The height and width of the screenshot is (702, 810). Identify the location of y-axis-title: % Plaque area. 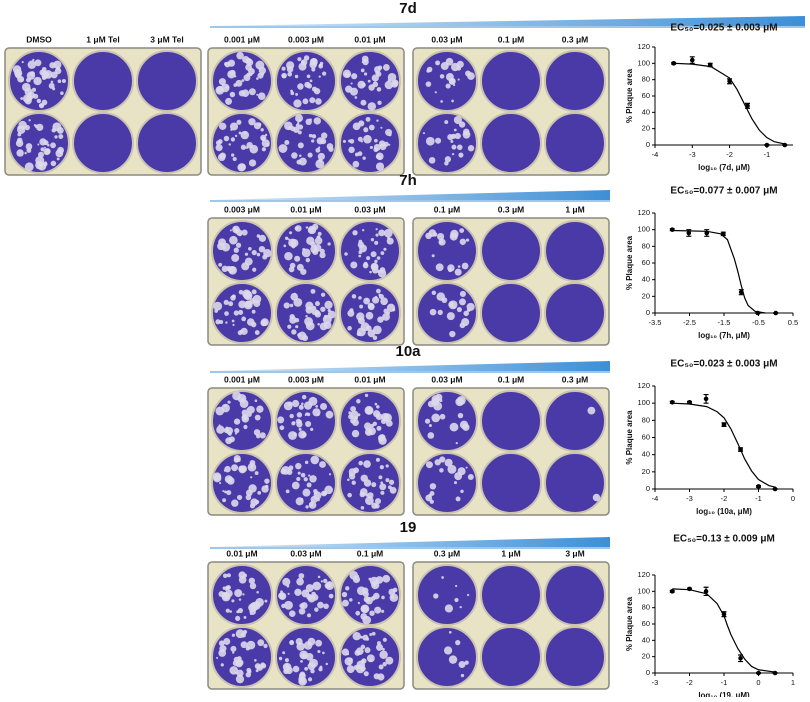
(629, 437).